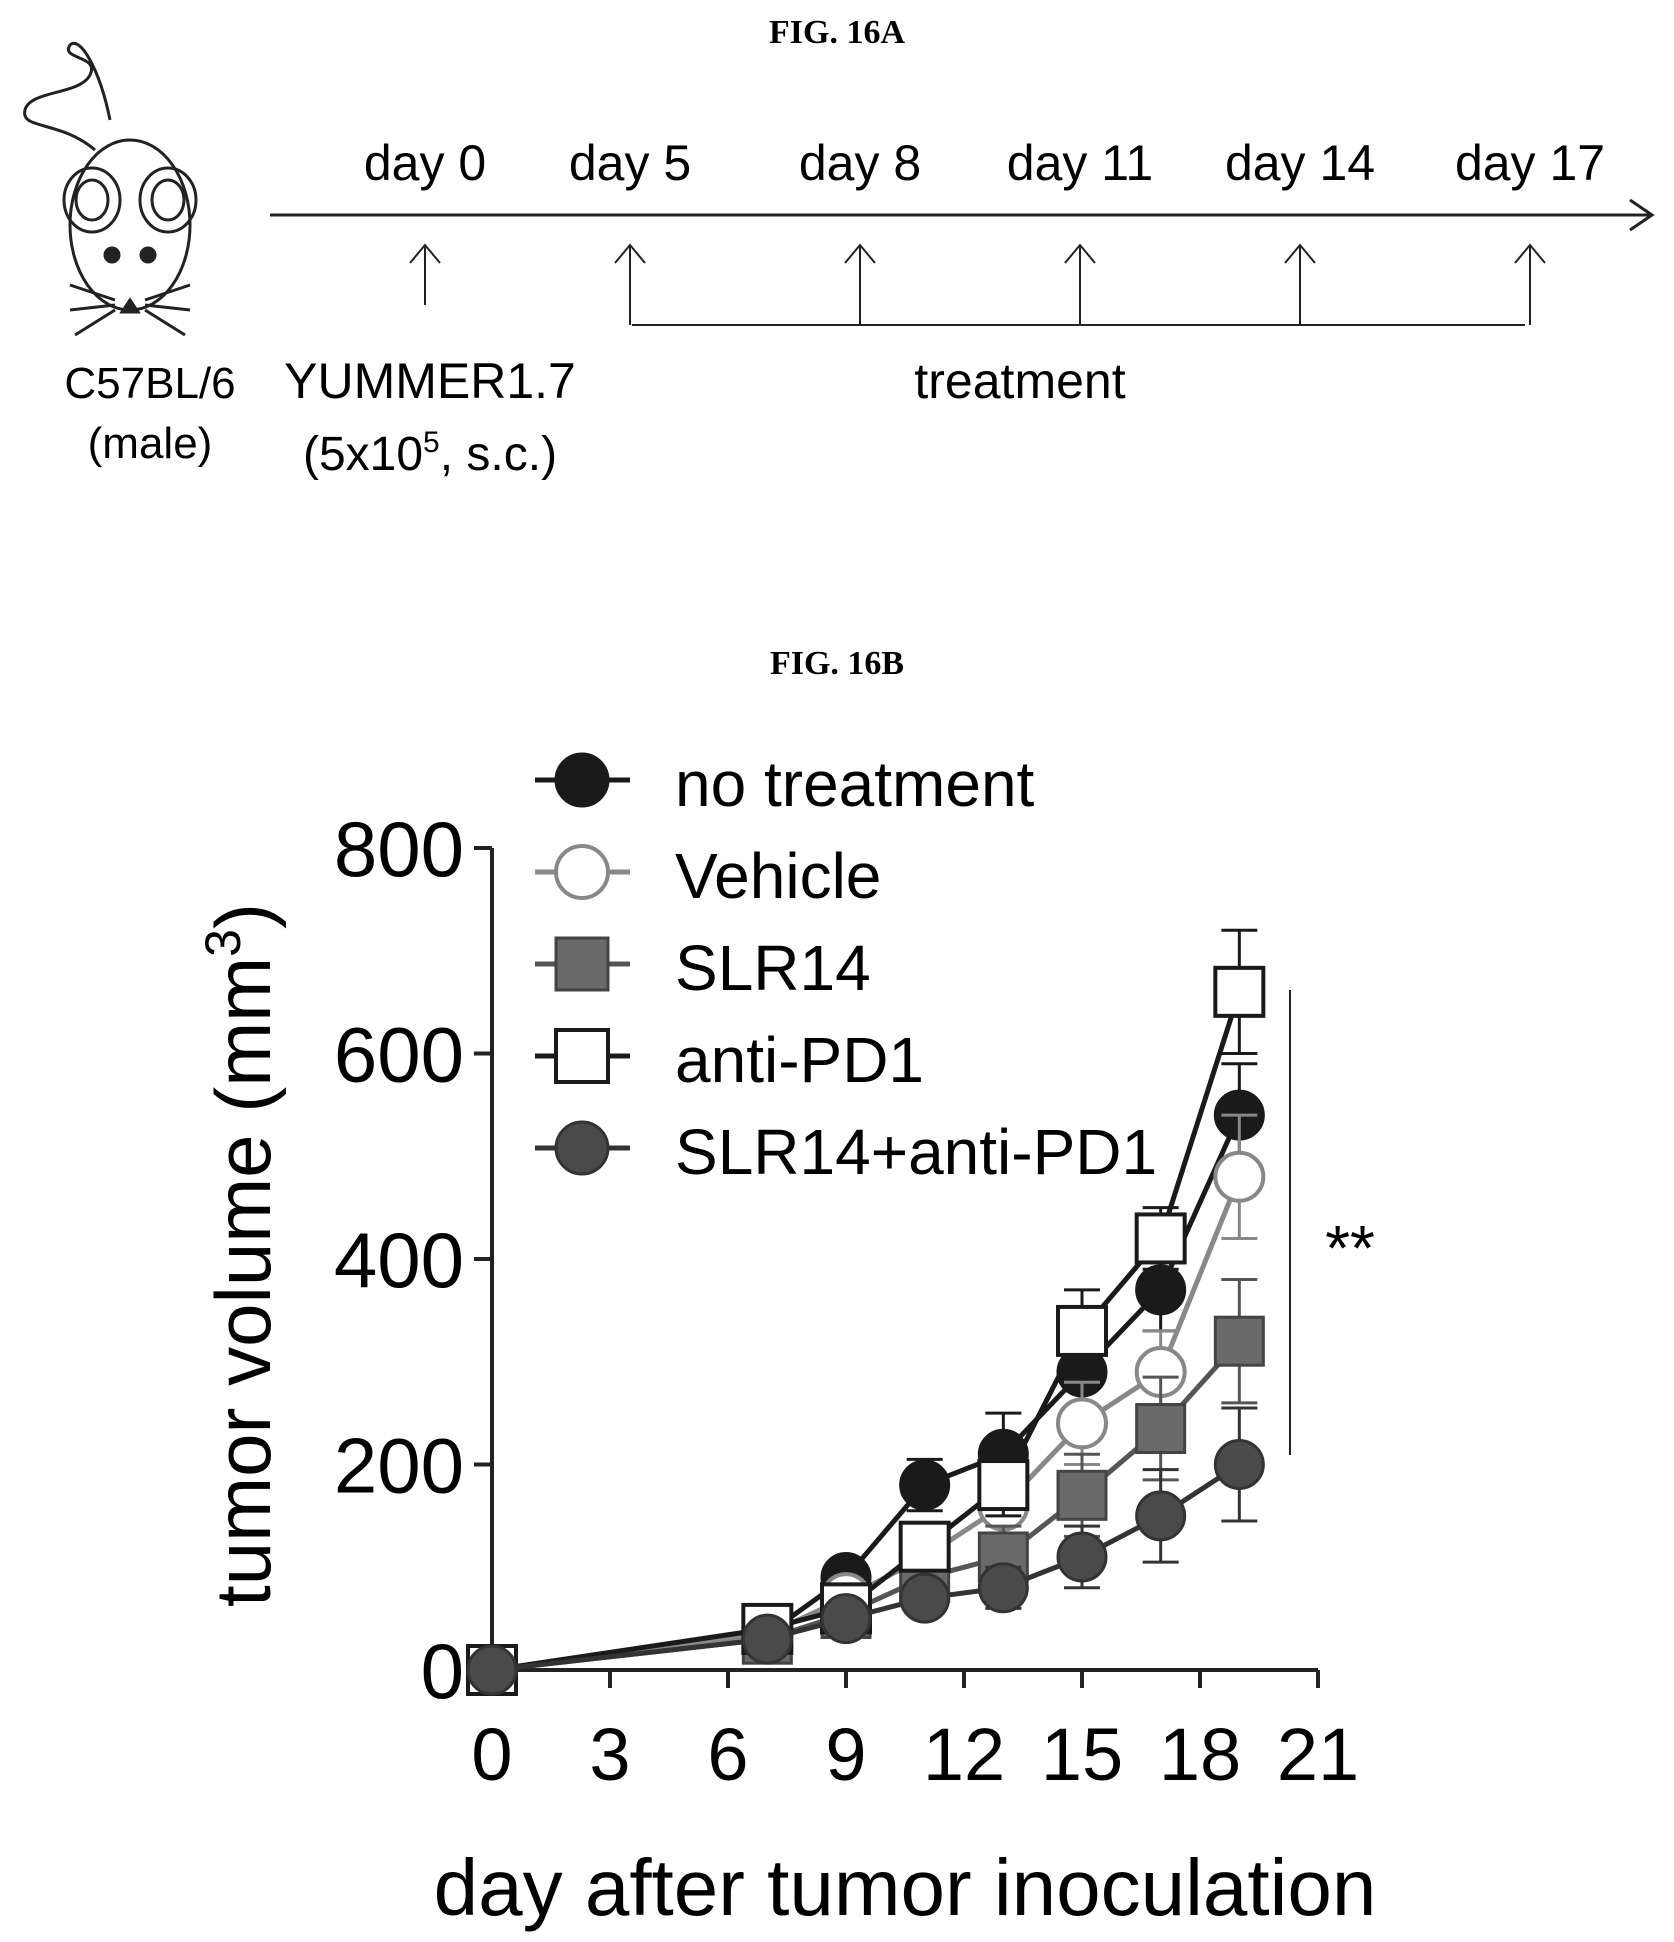 This screenshot has height=1942, width=1674. Describe the element at coordinates (964, 1754) in the screenshot. I see `x-tick-label: 12` at that location.